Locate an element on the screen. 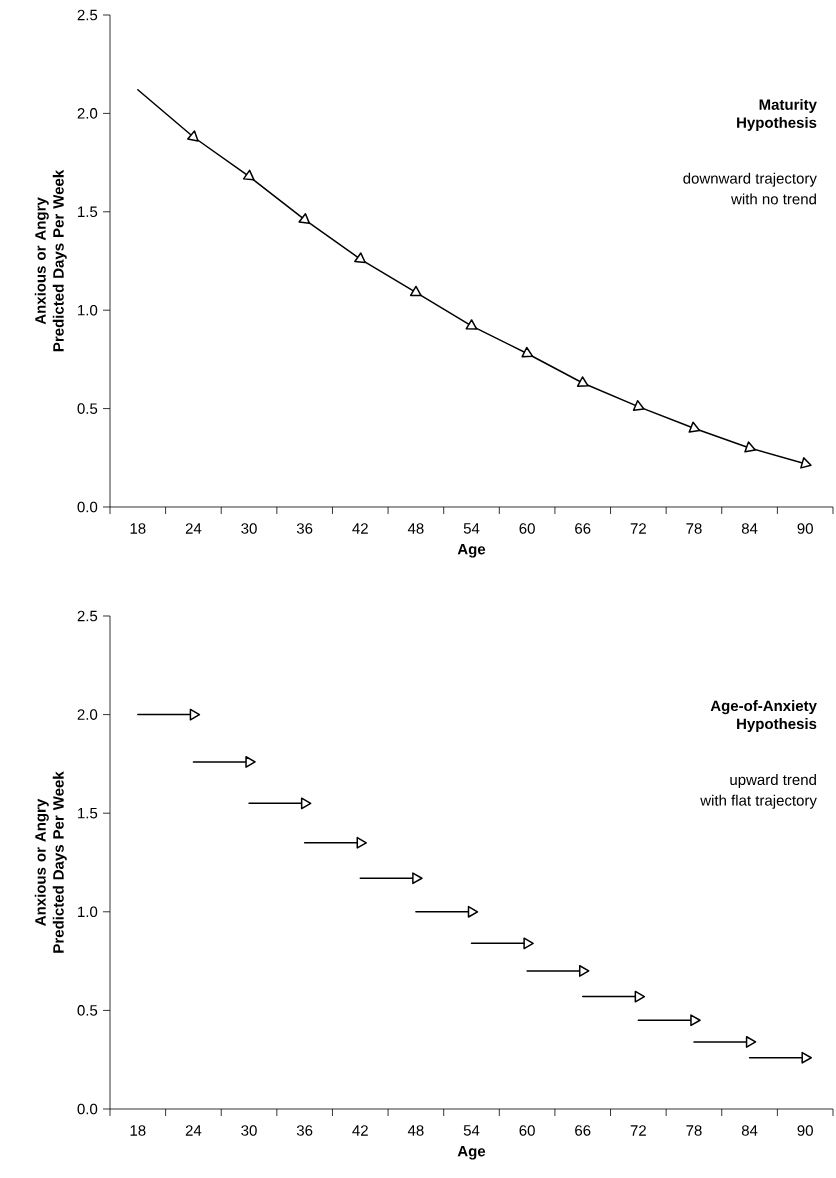 Image resolution: width=836 pixels, height=1178 pixels. text: Age-of-Anxiety Hypothesis is located at coordinates (763, 716).